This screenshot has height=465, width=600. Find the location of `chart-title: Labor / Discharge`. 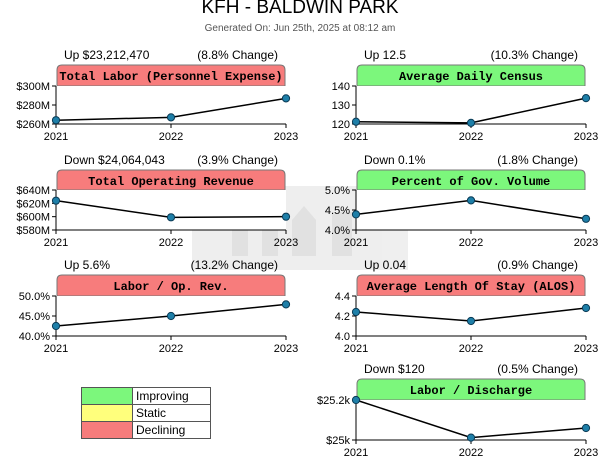

chart-title: Labor / Discharge is located at coordinates (471, 391).